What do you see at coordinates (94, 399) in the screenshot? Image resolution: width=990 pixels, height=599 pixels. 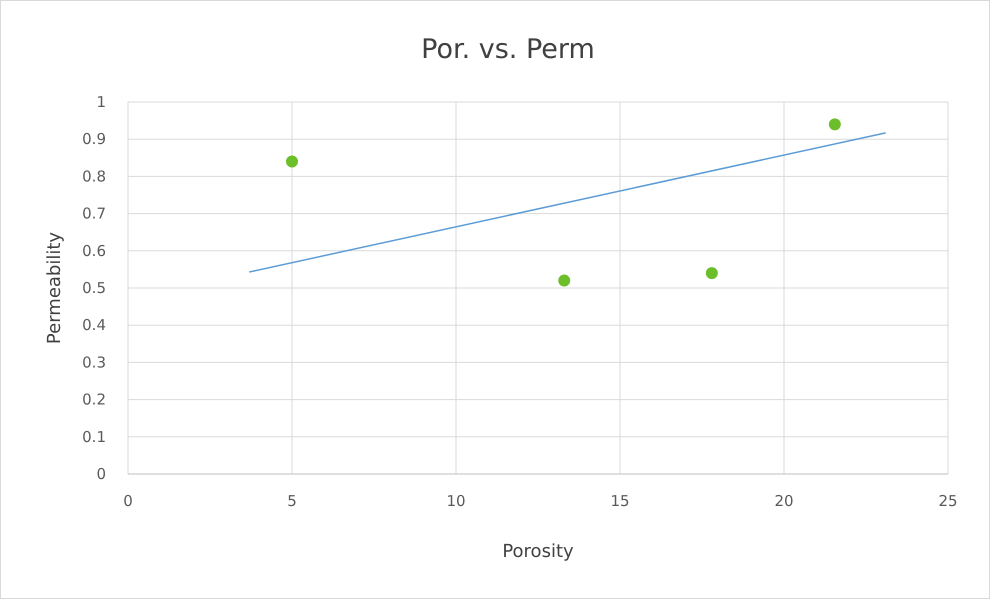 I see `y-tick-label: 0.2` at bounding box center [94, 399].